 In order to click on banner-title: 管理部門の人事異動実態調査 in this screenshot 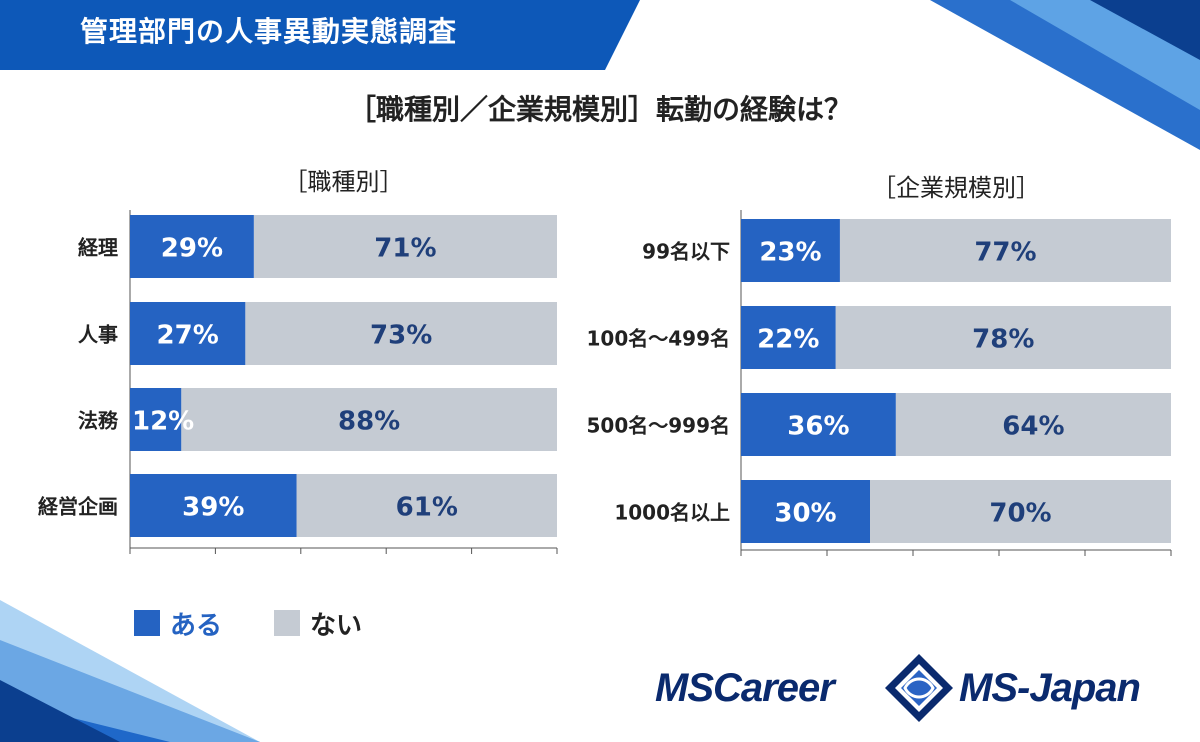, I will do `click(269, 31)`.